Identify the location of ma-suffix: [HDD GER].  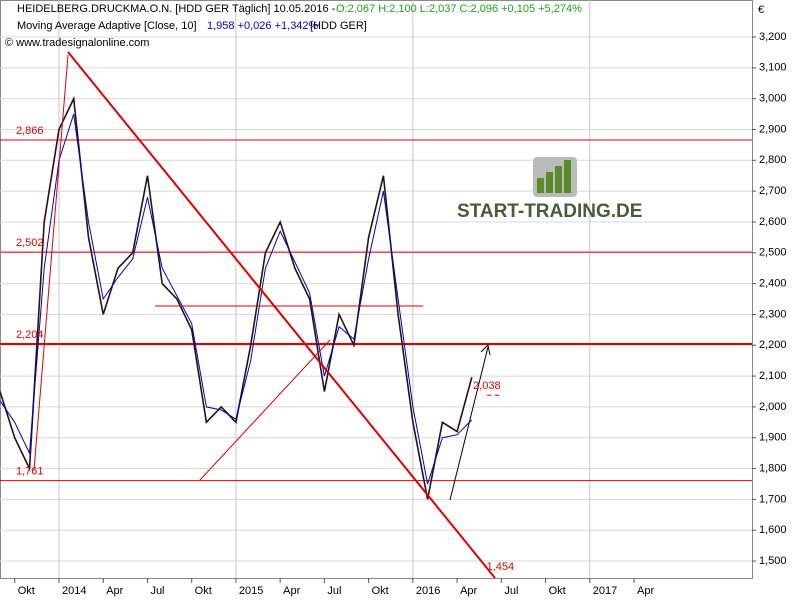
(338, 26).